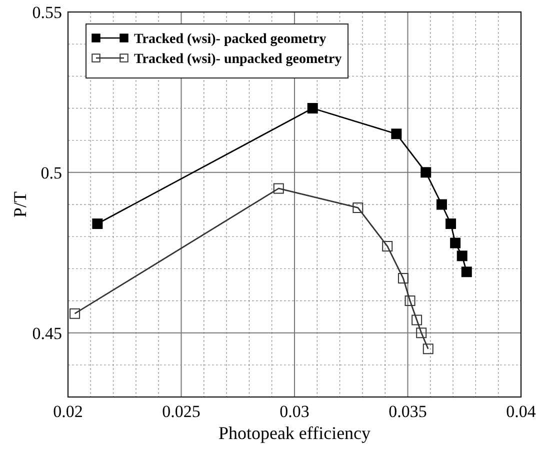 The width and height of the screenshot is (539, 449). Describe the element at coordinates (20, 204) in the screenshot. I see `y-axis-title: P/T` at that location.